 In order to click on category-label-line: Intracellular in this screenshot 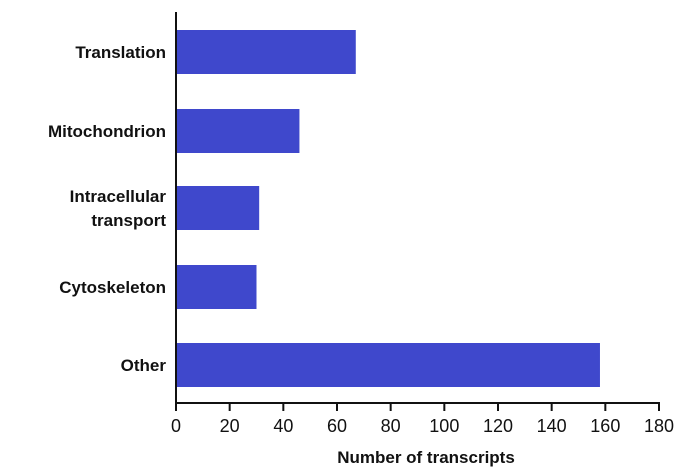, I will do `click(118, 196)`.